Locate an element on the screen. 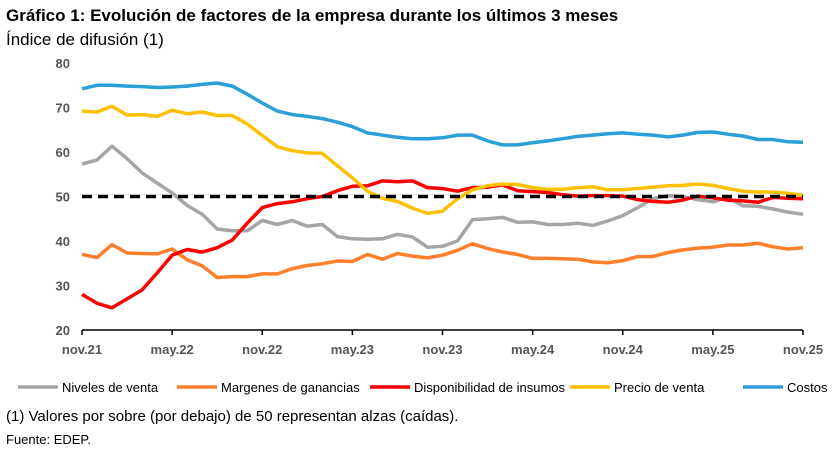 This screenshot has width=834, height=457. x-tick-label: may.22 is located at coordinates (172, 349).